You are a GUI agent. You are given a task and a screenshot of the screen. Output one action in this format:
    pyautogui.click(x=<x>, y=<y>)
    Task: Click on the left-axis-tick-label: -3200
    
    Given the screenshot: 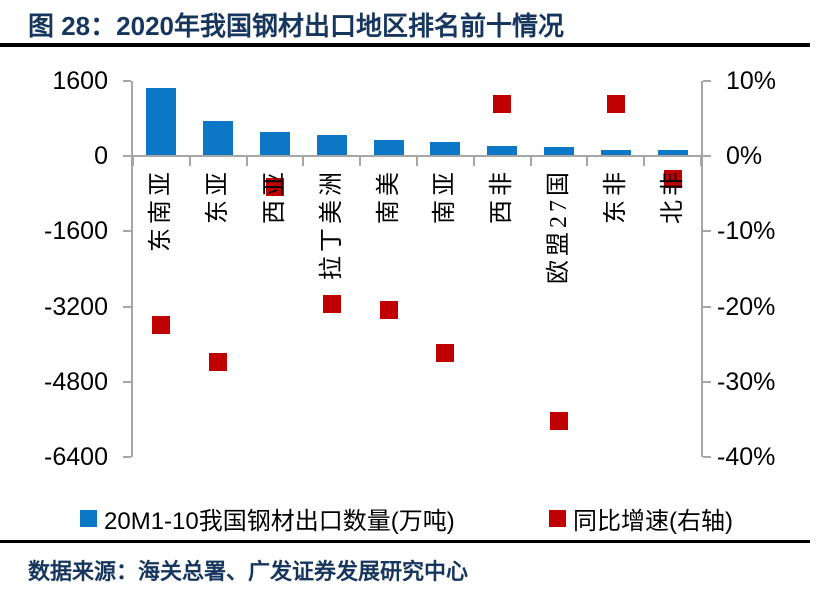 What is the action you would take?
    pyautogui.click(x=76, y=306)
    